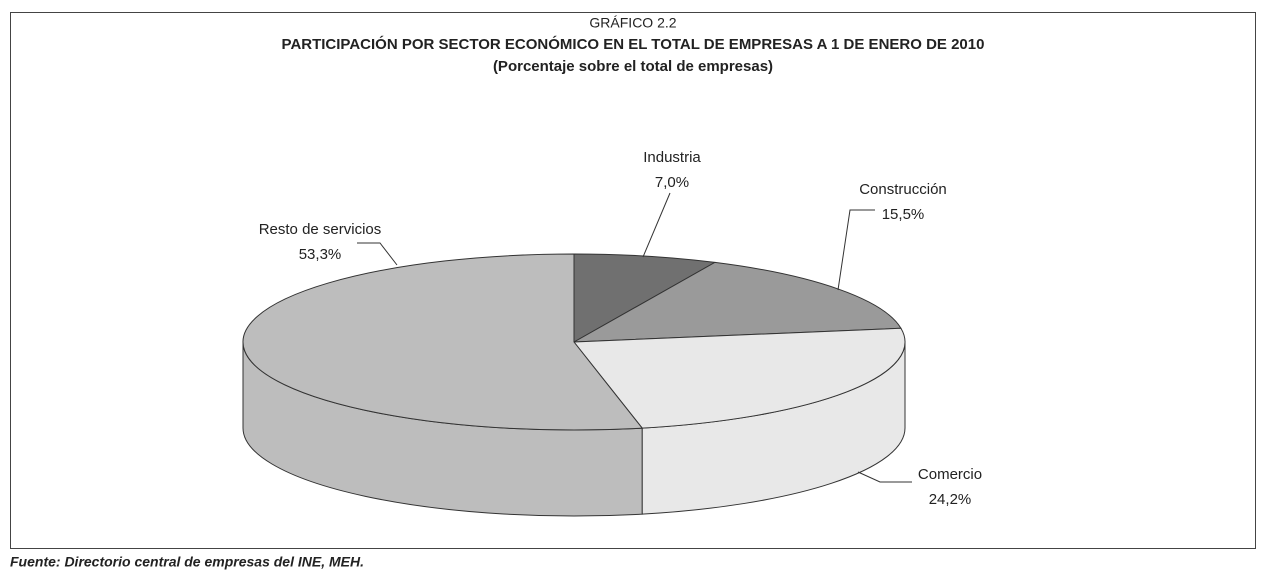 This screenshot has height=571, width=1266. I want to click on chart-label: GRÁFICO 2.2, so click(632, 23).